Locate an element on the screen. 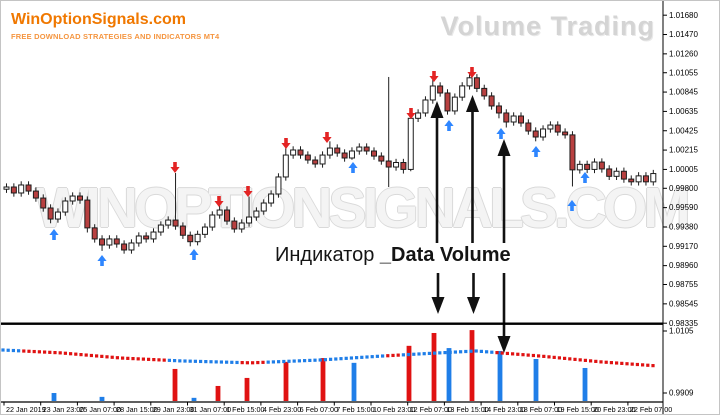 The height and width of the screenshot is (415, 720). annotation-arrow-down-head-icon is located at coordinates (438, 305).